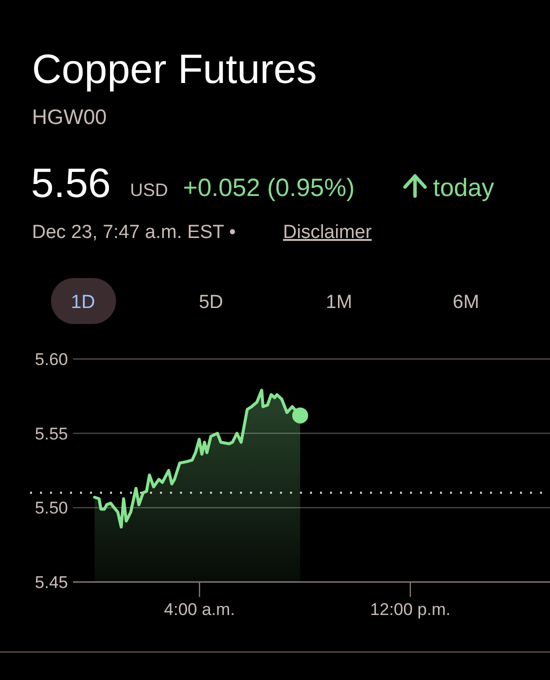 The width and height of the screenshot is (550, 680). I want to click on text: Dec 23, 7:47 a.m. EST •, so click(134, 232).